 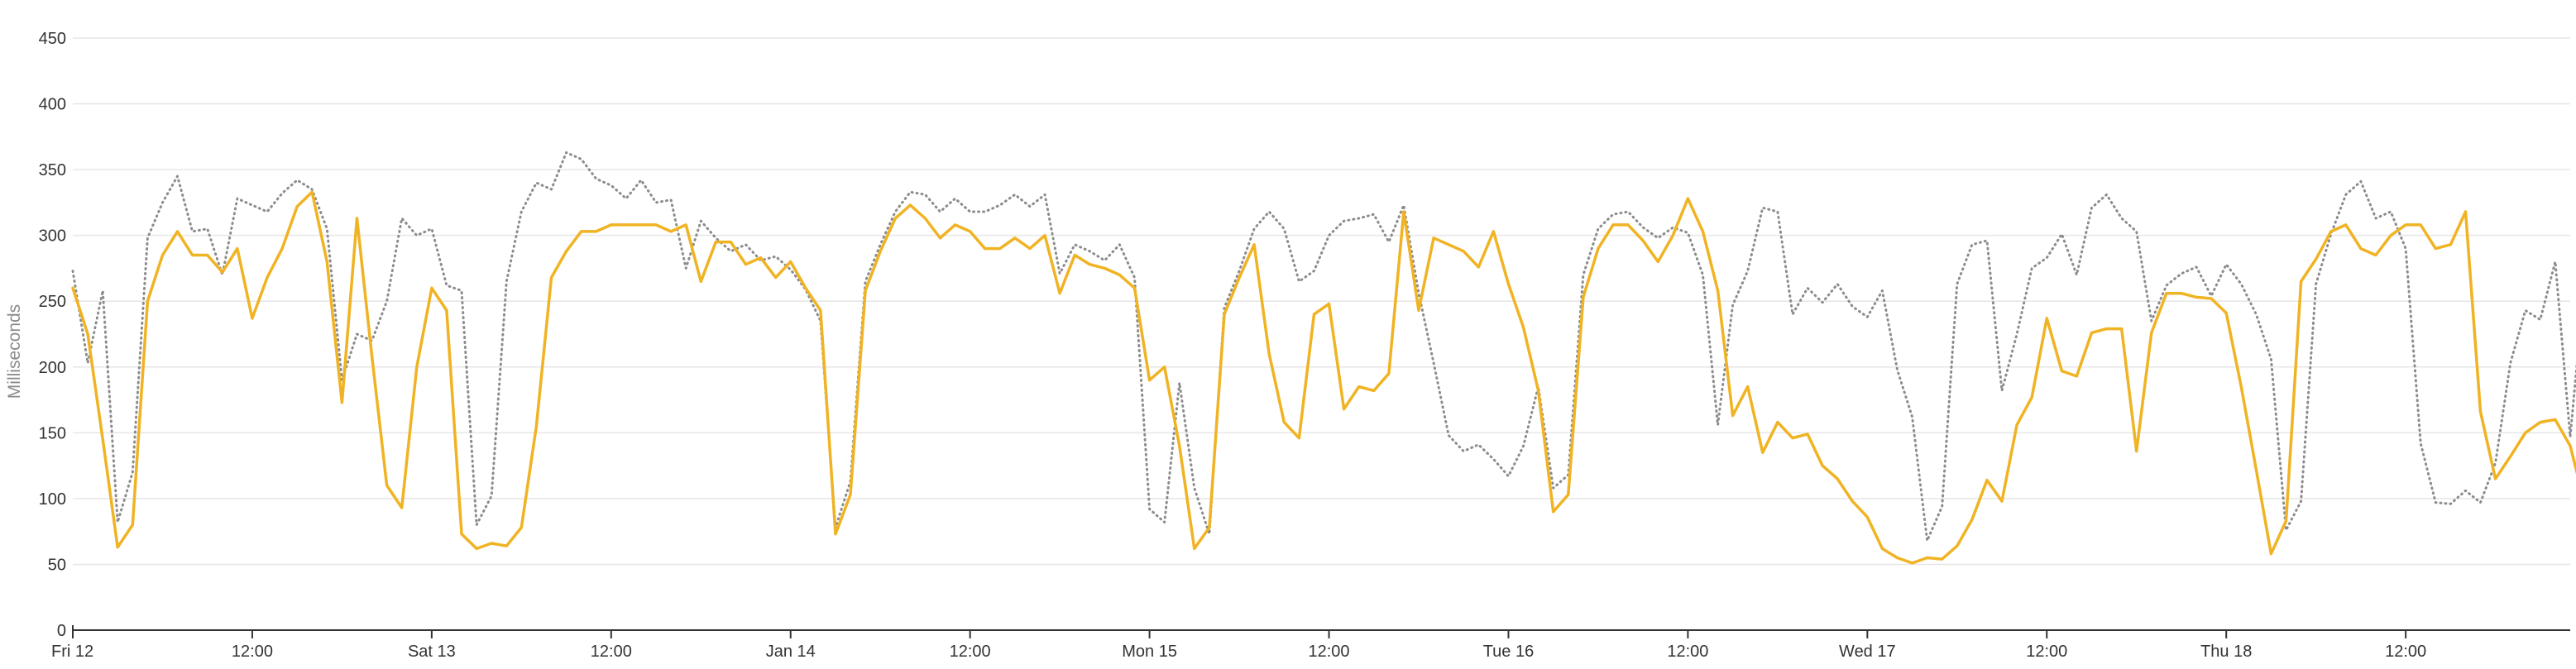 I want to click on x-tick-label: Mon 15, so click(x=1149, y=652).